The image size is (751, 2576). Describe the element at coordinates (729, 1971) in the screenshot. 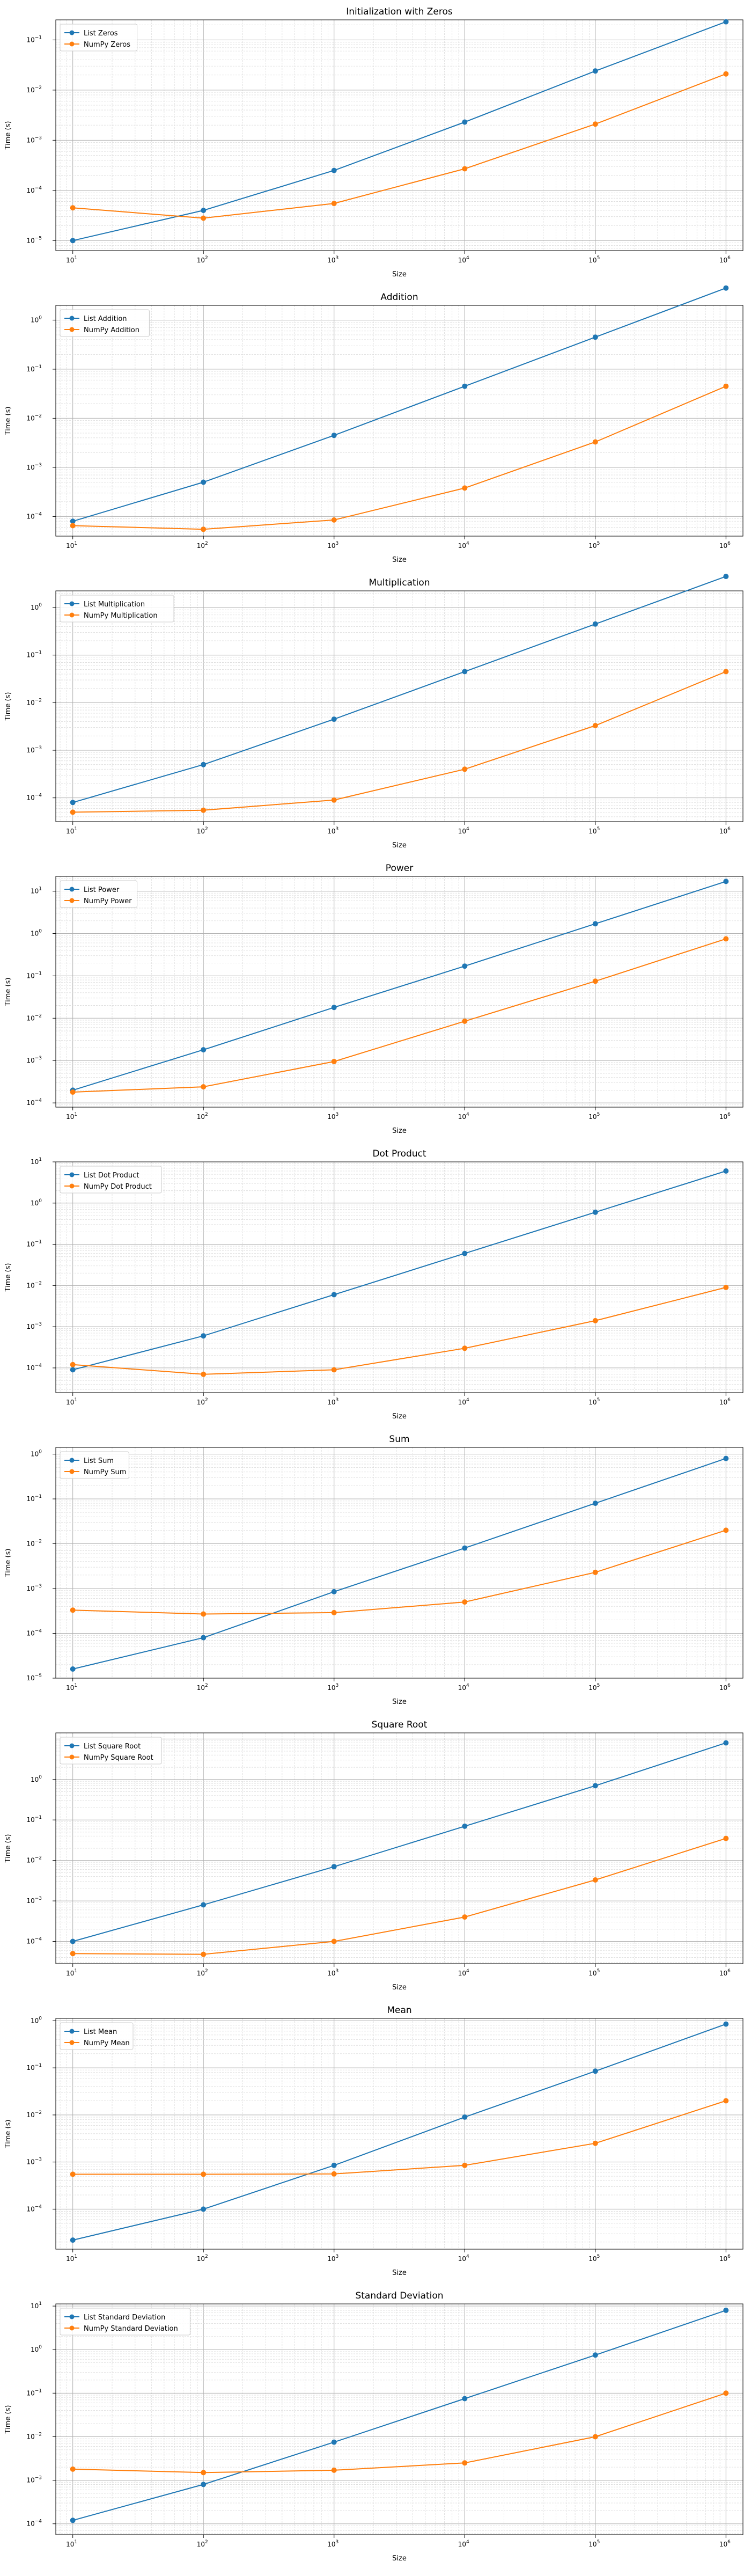

I see `x-tick-exponent: 6` at that location.